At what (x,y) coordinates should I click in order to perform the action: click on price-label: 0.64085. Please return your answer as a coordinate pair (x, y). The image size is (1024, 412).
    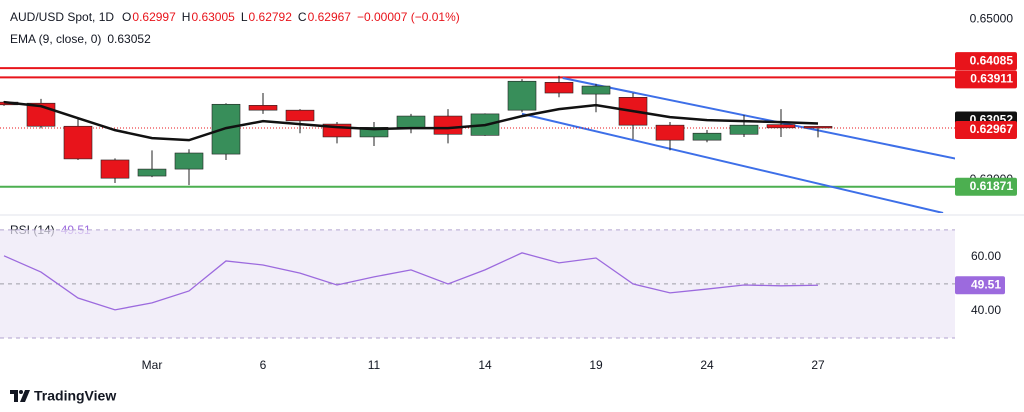
    Looking at the image, I should click on (992, 60).